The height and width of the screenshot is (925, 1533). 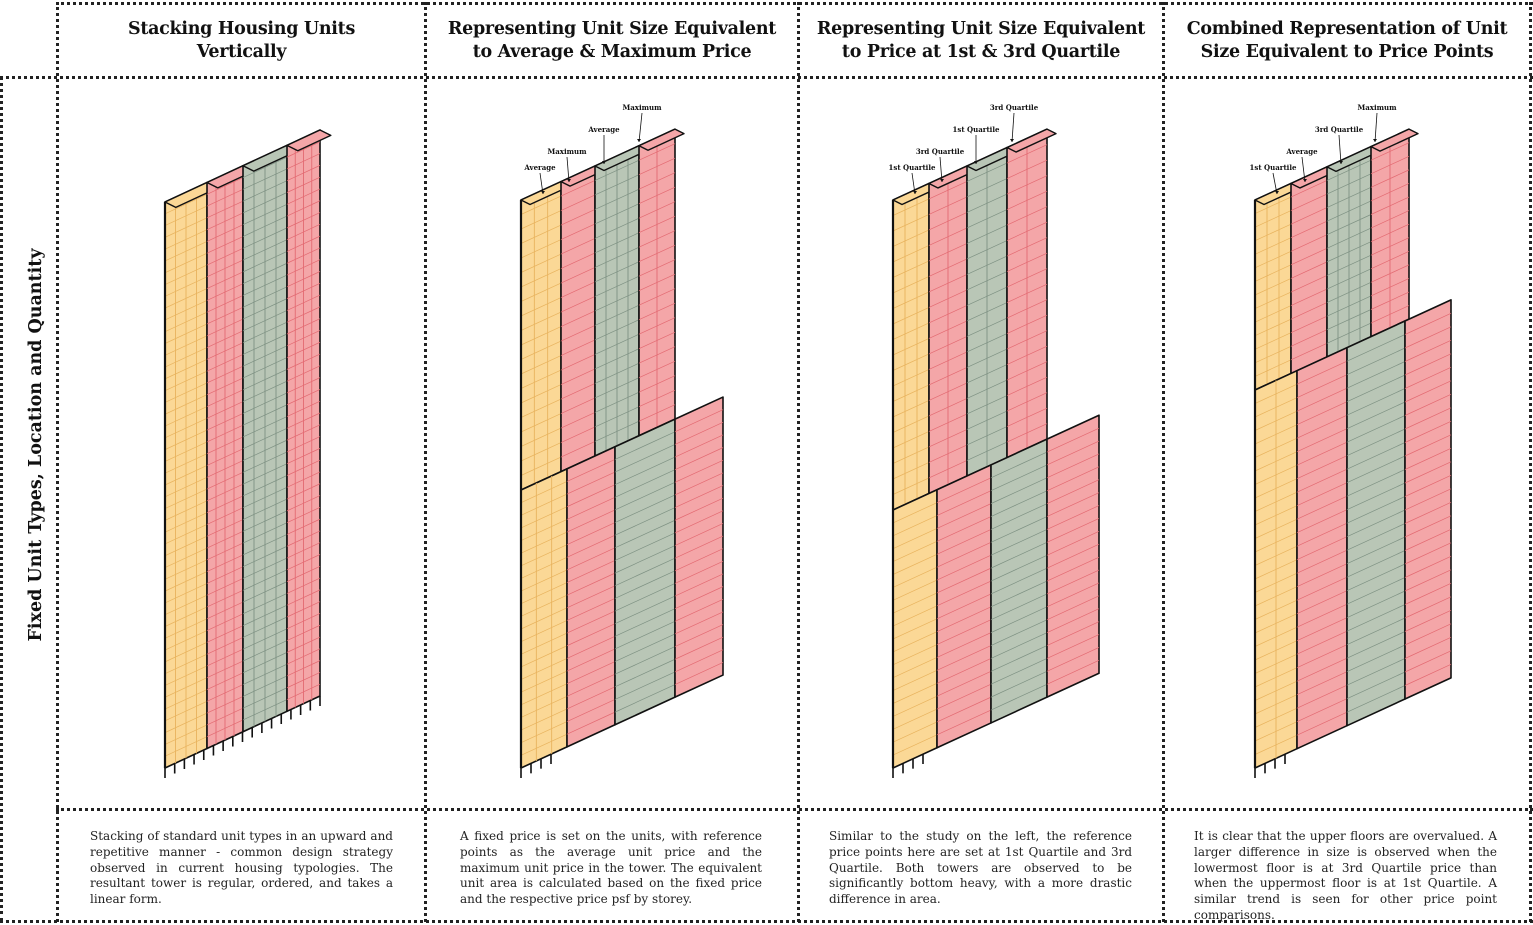 What do you see at coordinates (981, 52) in the screenshot?
I see `column-title-3-line2: to Price at 1st & 3rd Quartile` at bounding box center [981, 52].